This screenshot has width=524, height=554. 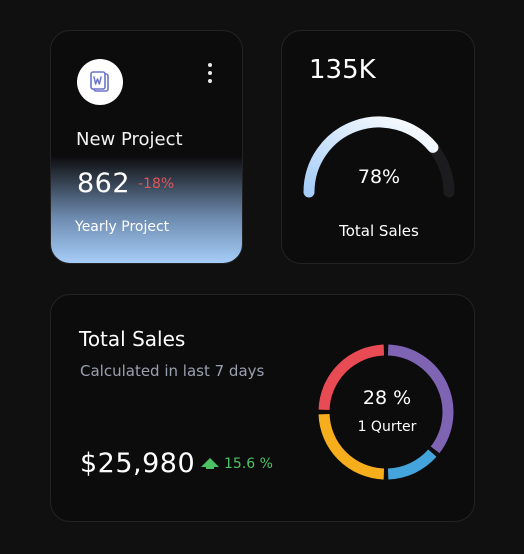 I want to click on total-sales-trend: 15.6 %, so click(x=248, y=464).